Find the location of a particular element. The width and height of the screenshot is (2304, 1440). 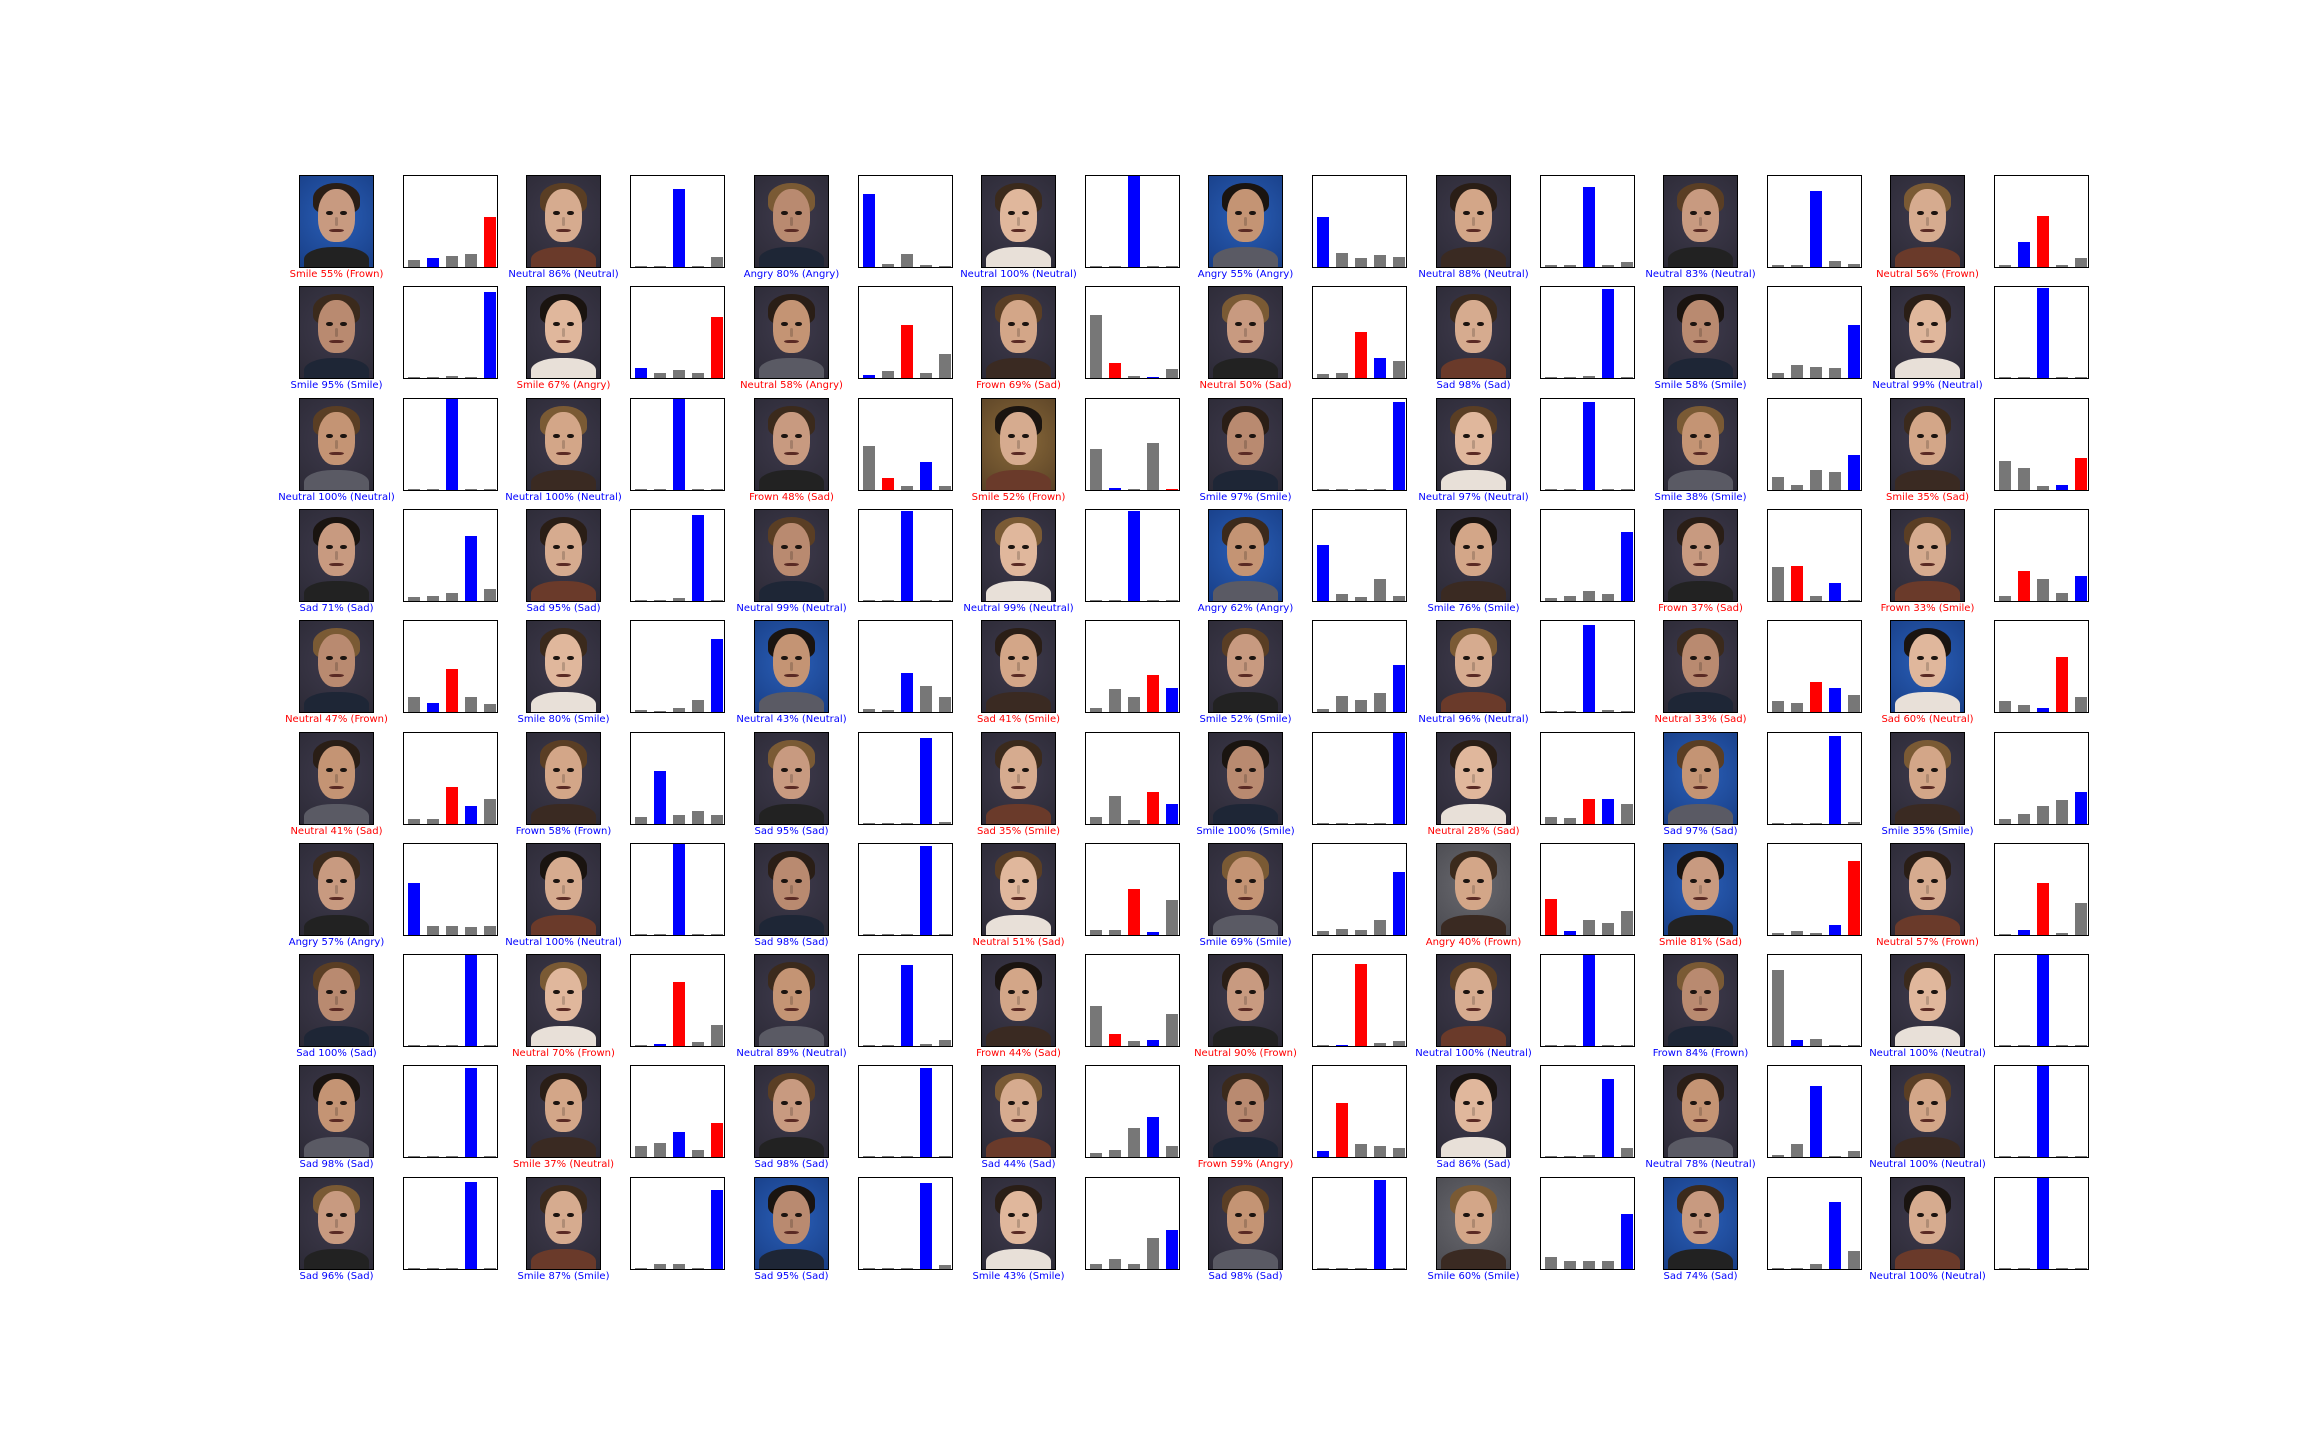

prediction-label: Sad 95% (Sad) is located at coordinates (563, 608).